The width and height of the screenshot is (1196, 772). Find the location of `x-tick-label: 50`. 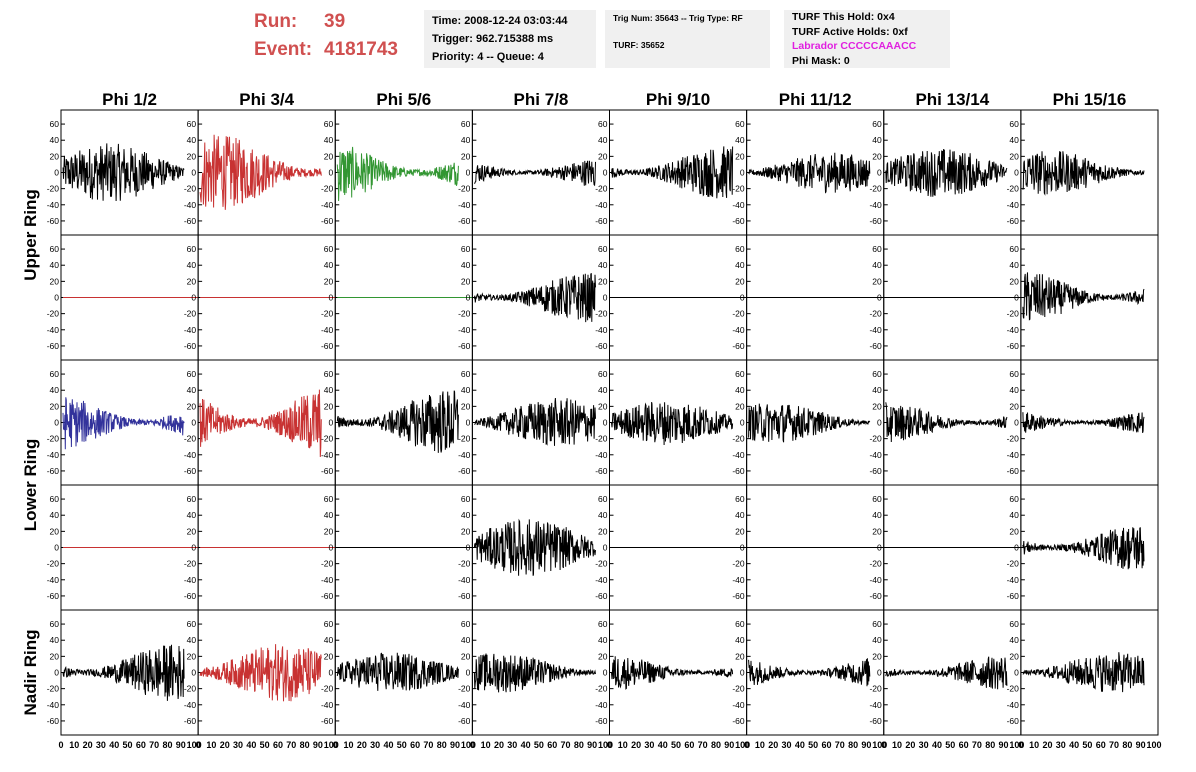

x-tick-label: 50 is located at coordinates (128, 745).